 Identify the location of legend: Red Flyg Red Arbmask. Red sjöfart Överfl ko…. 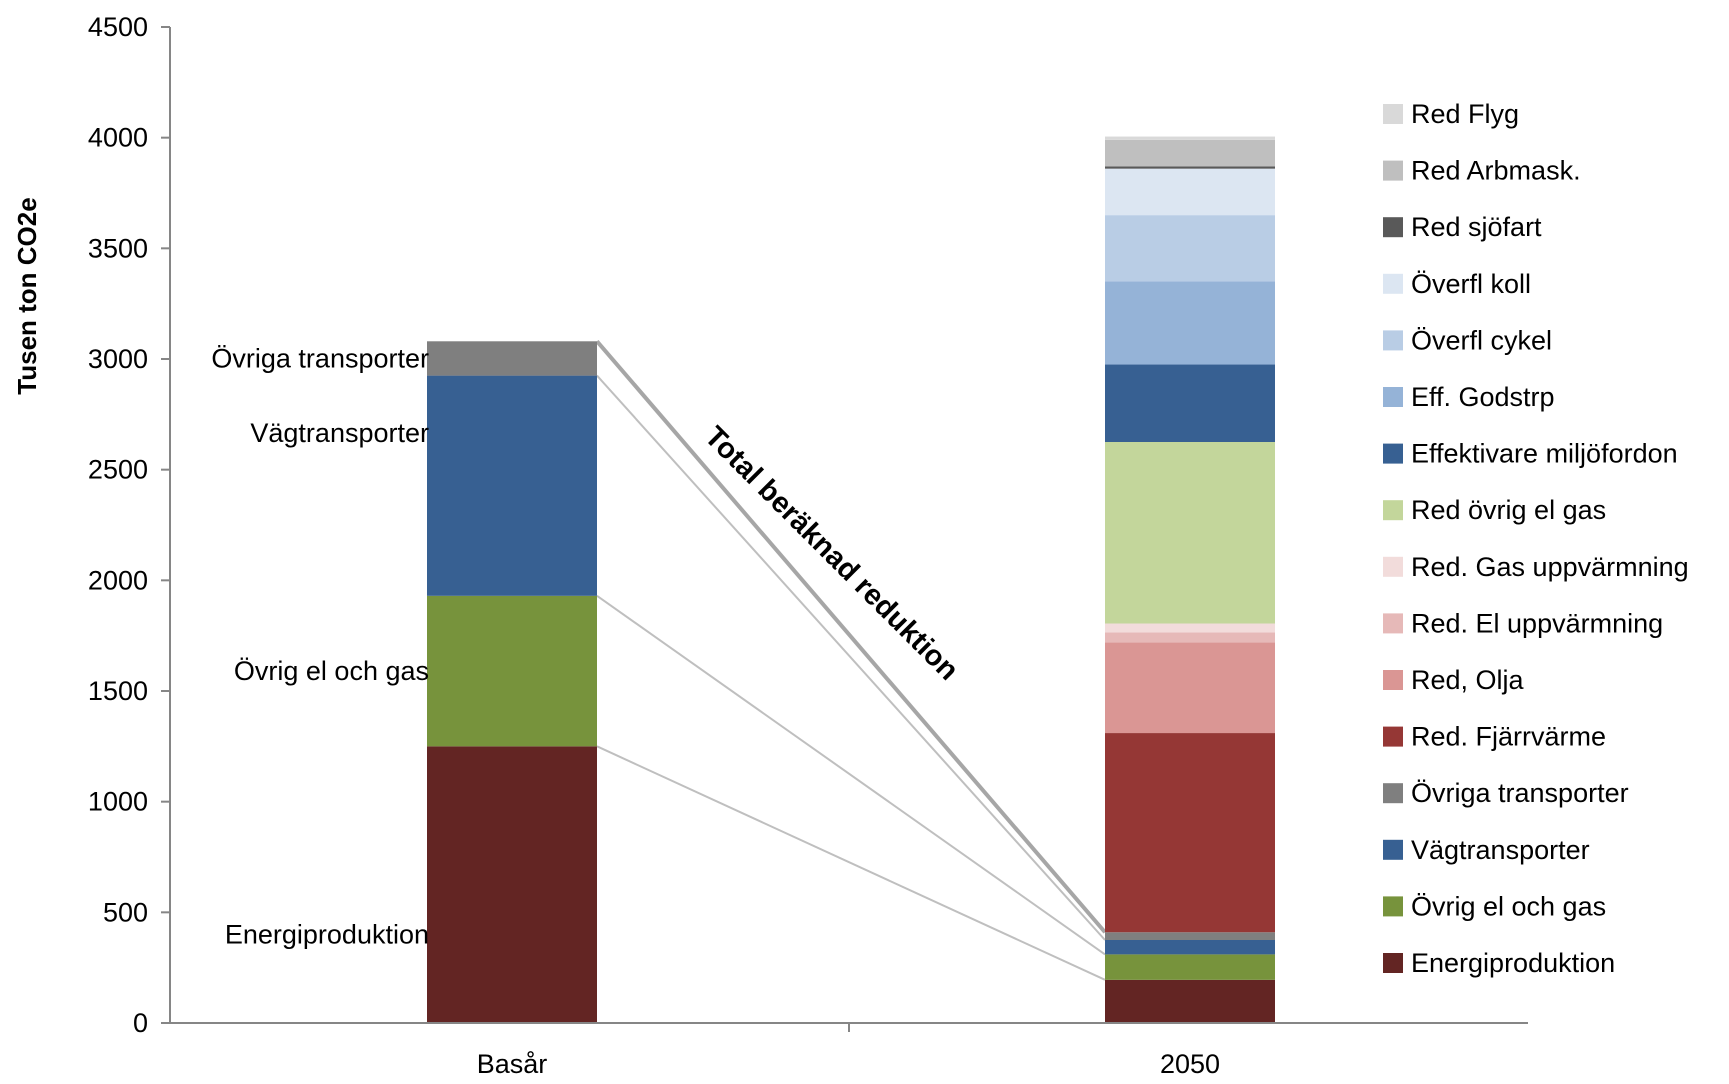
(1536, 538).